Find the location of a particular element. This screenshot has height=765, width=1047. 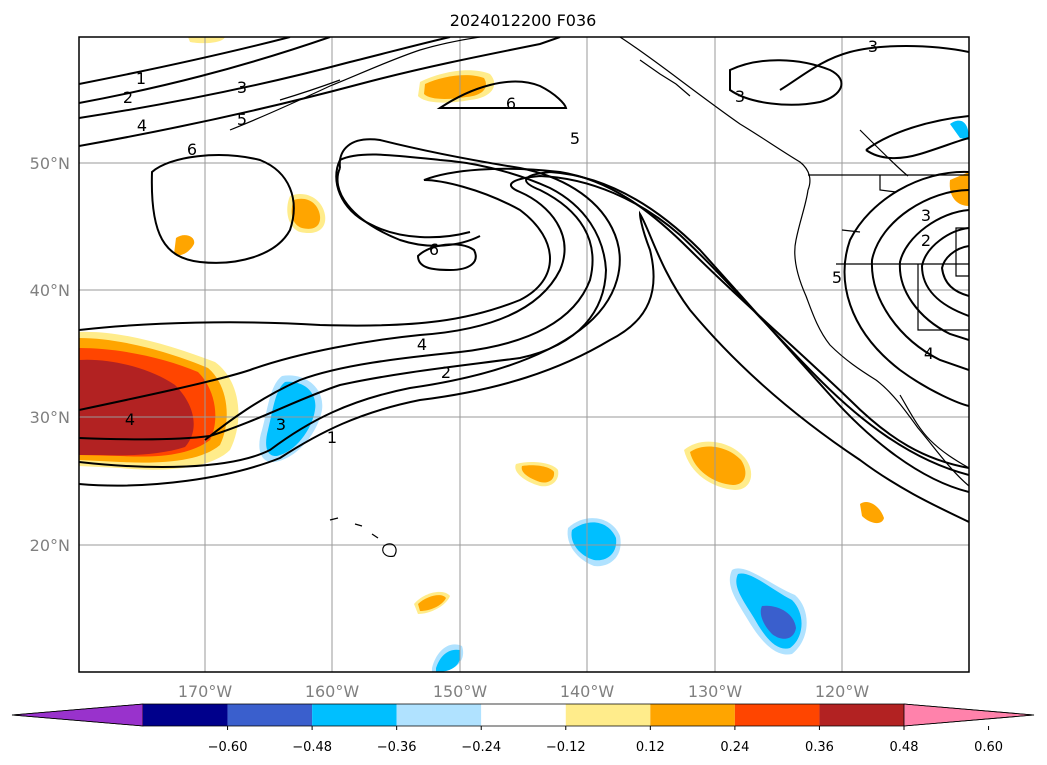

colorbar-tick-label: −0.36 is located at coordinates (397, 747).